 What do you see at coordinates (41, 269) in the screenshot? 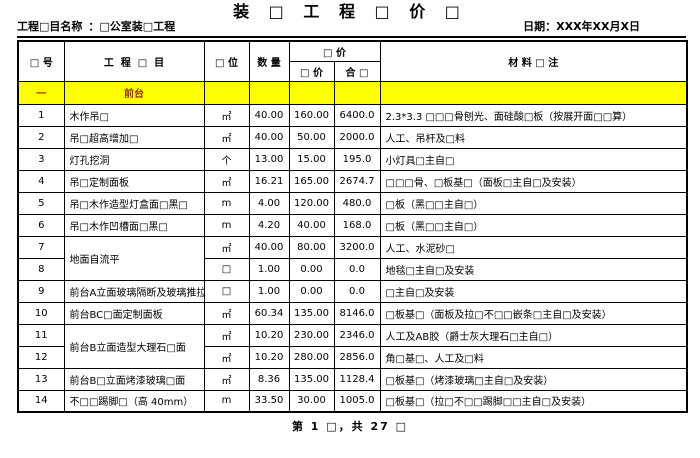
I see `cell-seq: 8` at bounding box center [41, 269].